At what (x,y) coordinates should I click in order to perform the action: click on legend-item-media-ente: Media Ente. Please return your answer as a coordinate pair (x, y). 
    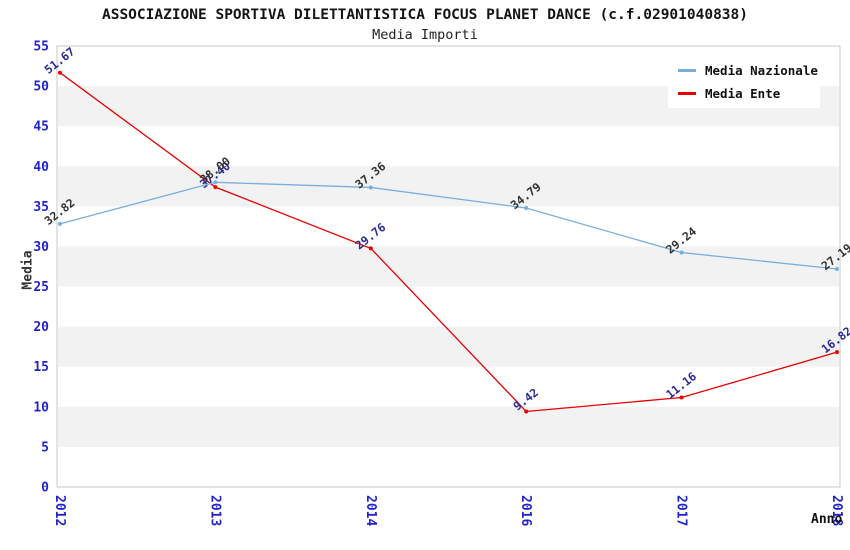
    Looking at the image, I should click on (749, 93).